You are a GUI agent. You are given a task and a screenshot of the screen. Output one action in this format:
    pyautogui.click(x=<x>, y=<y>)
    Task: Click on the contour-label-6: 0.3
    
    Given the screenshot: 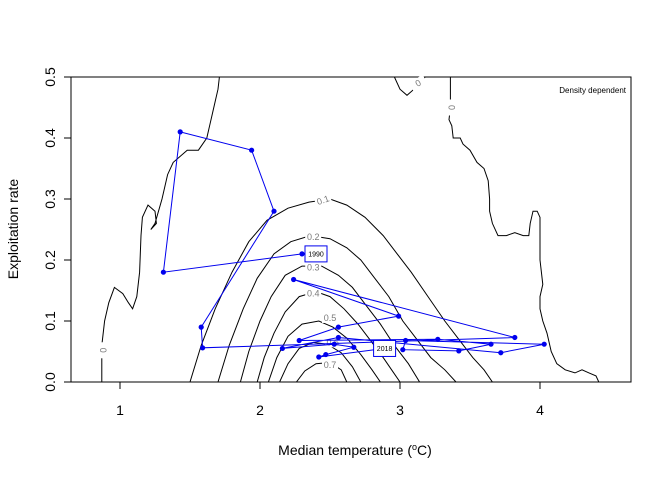 What is the action you would take?
    pyautogui.click(x=313, y=267)
    